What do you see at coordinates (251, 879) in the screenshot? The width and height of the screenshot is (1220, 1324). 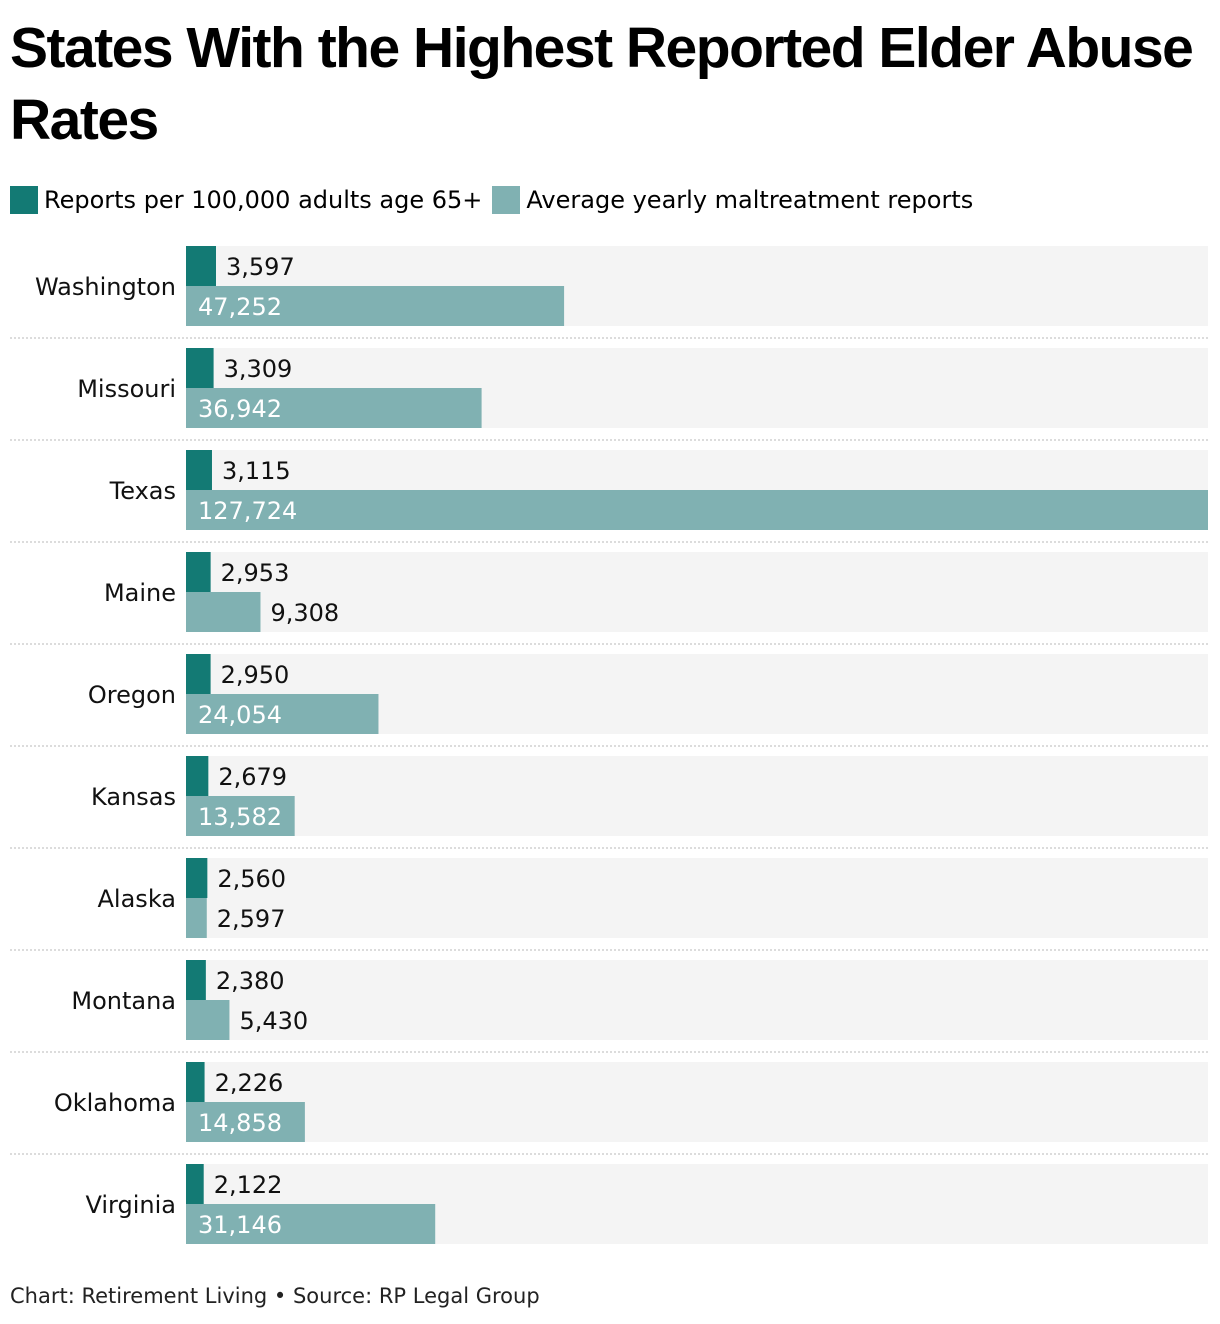 I see `data-label-rate: 2,560` at bounding box center [251, 879].